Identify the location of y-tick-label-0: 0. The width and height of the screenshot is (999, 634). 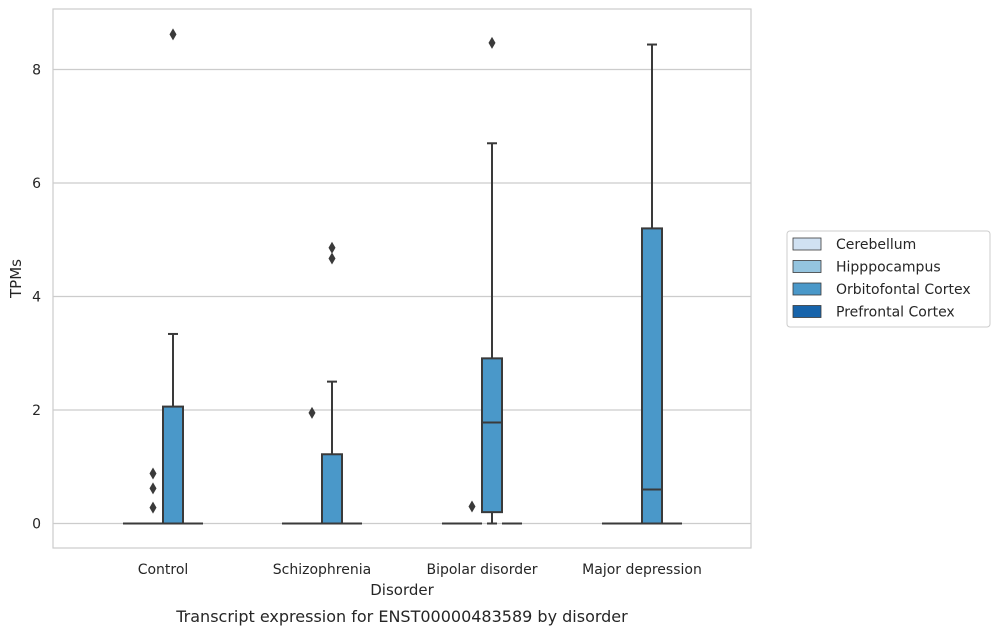
(36, 525).